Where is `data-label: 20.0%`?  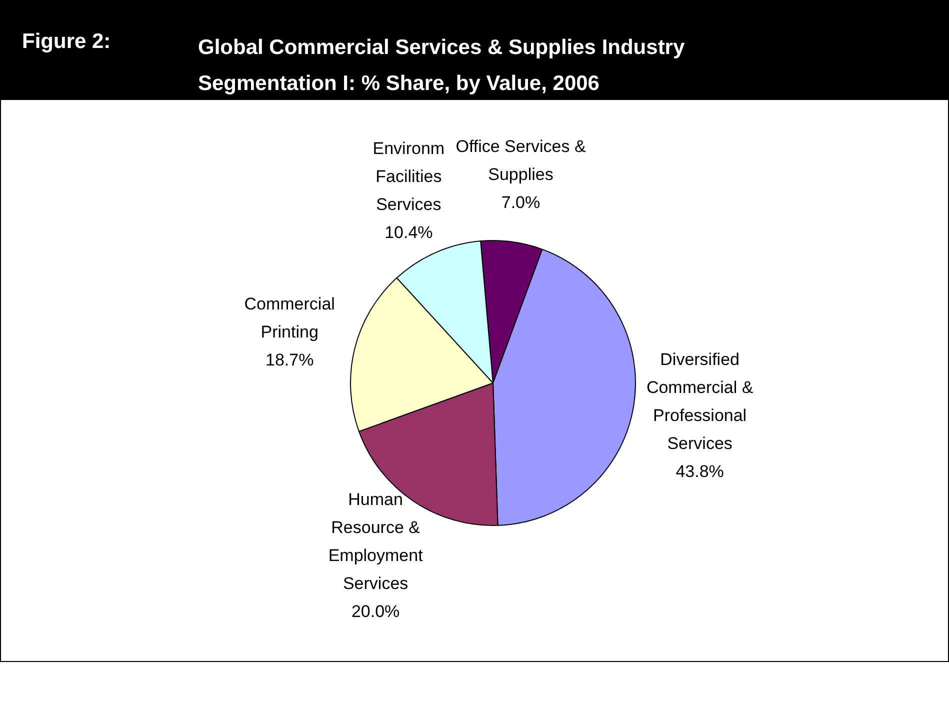 data-label: 20.0% is located at coordinates (375, 612).